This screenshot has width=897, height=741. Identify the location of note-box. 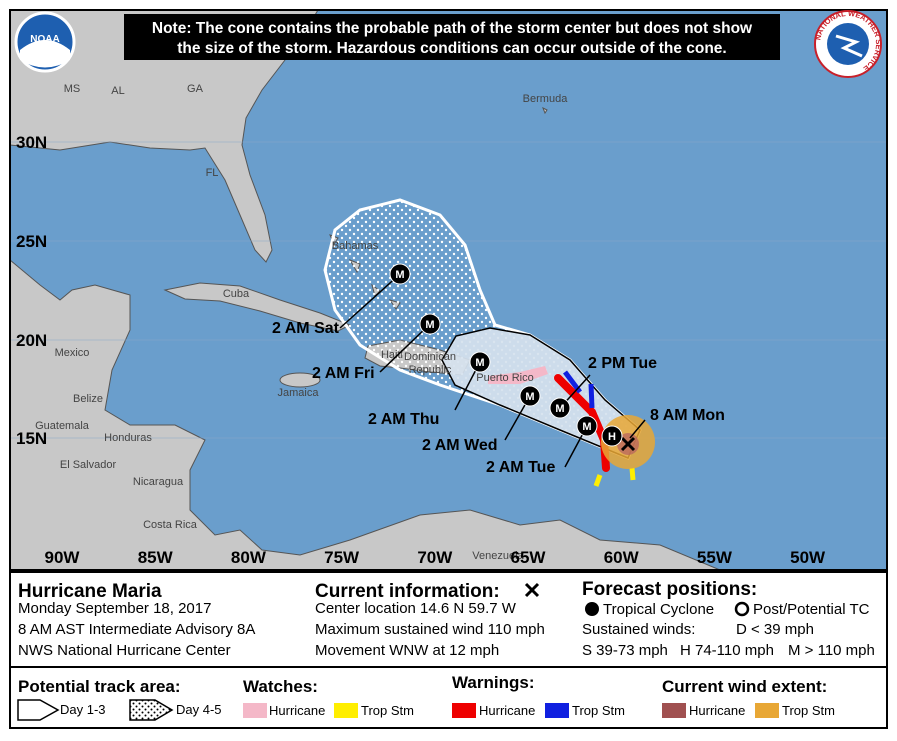
(452, 37).